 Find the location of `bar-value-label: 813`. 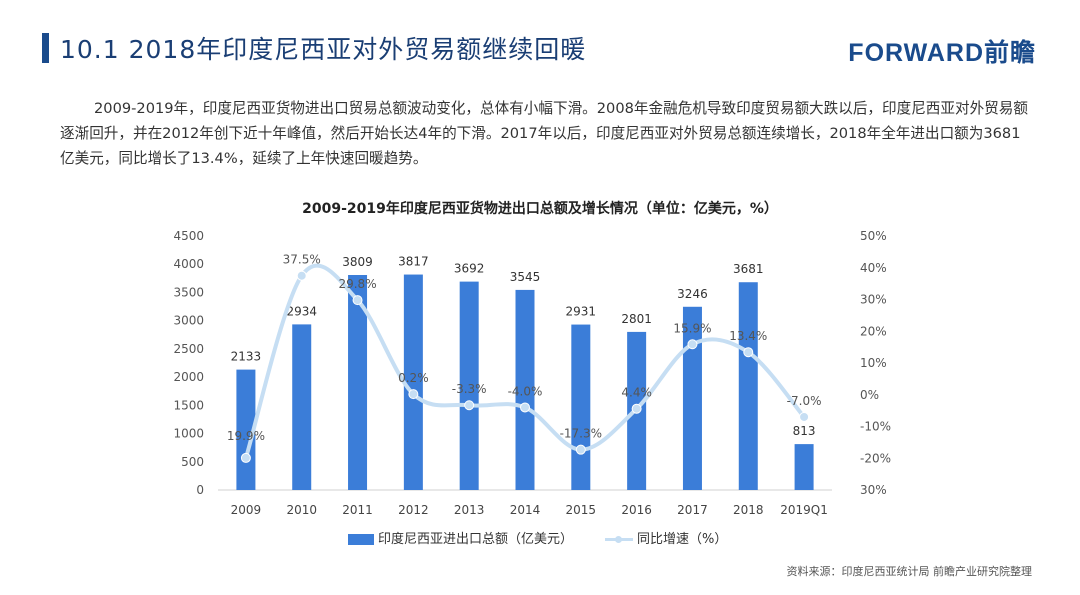

bar-value-label: 813 is located at coordinates (804, 431).